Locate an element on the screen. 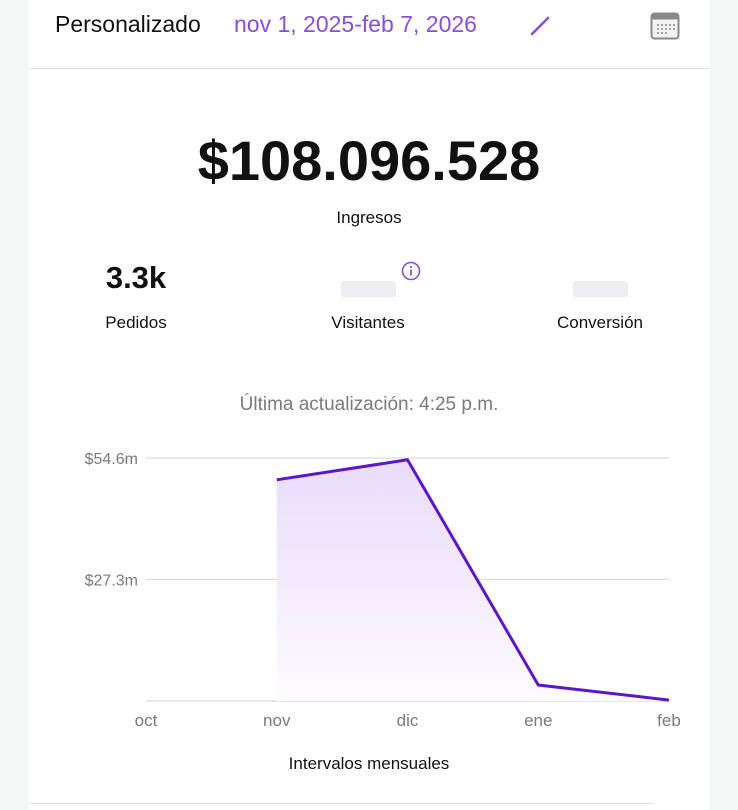 This screenshot has width=738, height=810. stat-orders: 3.3k Pedidos is located at coordinates (136, 295).